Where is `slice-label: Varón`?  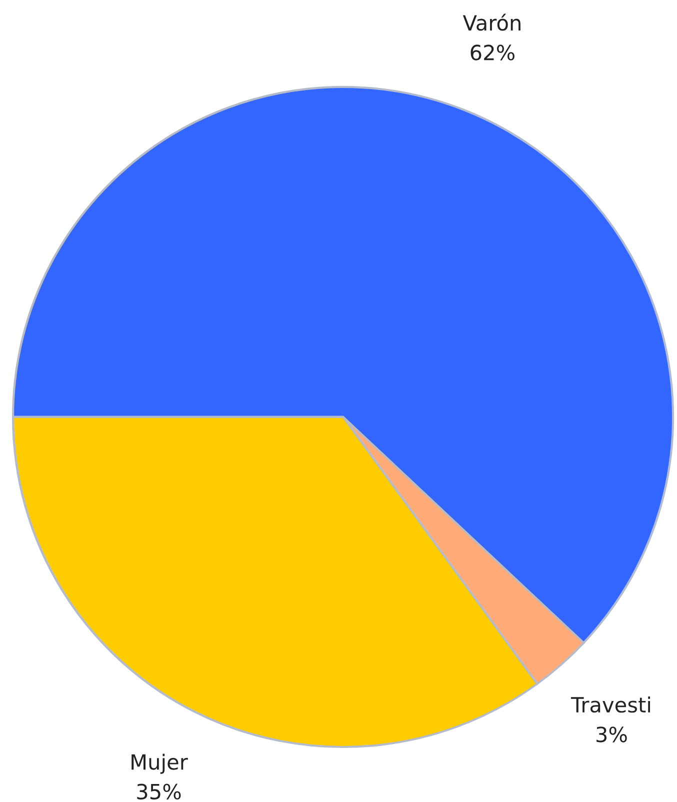 slice-label: Varón is located at coordinates (491, 22).